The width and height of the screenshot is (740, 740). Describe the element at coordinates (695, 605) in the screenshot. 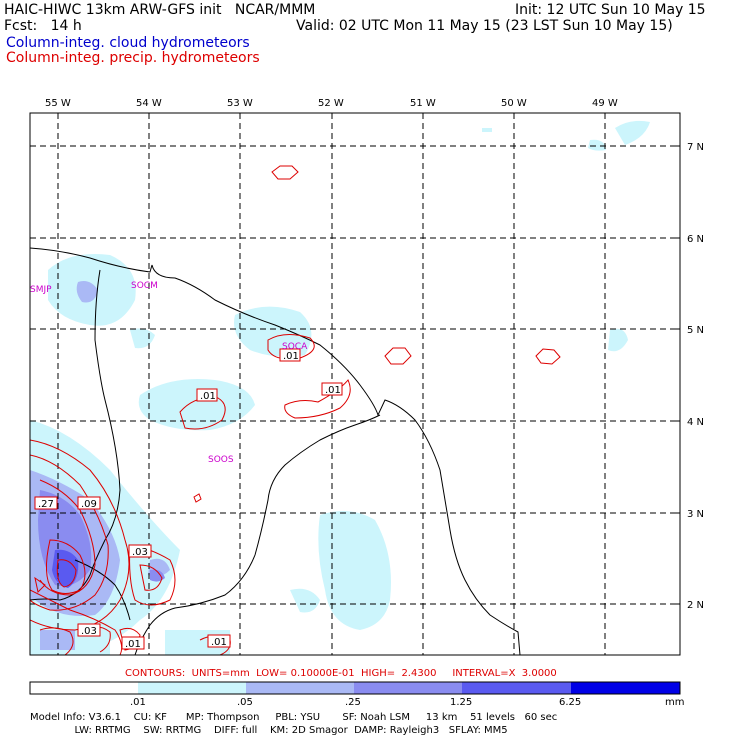

I see `lat-label: 2 N` at that location.